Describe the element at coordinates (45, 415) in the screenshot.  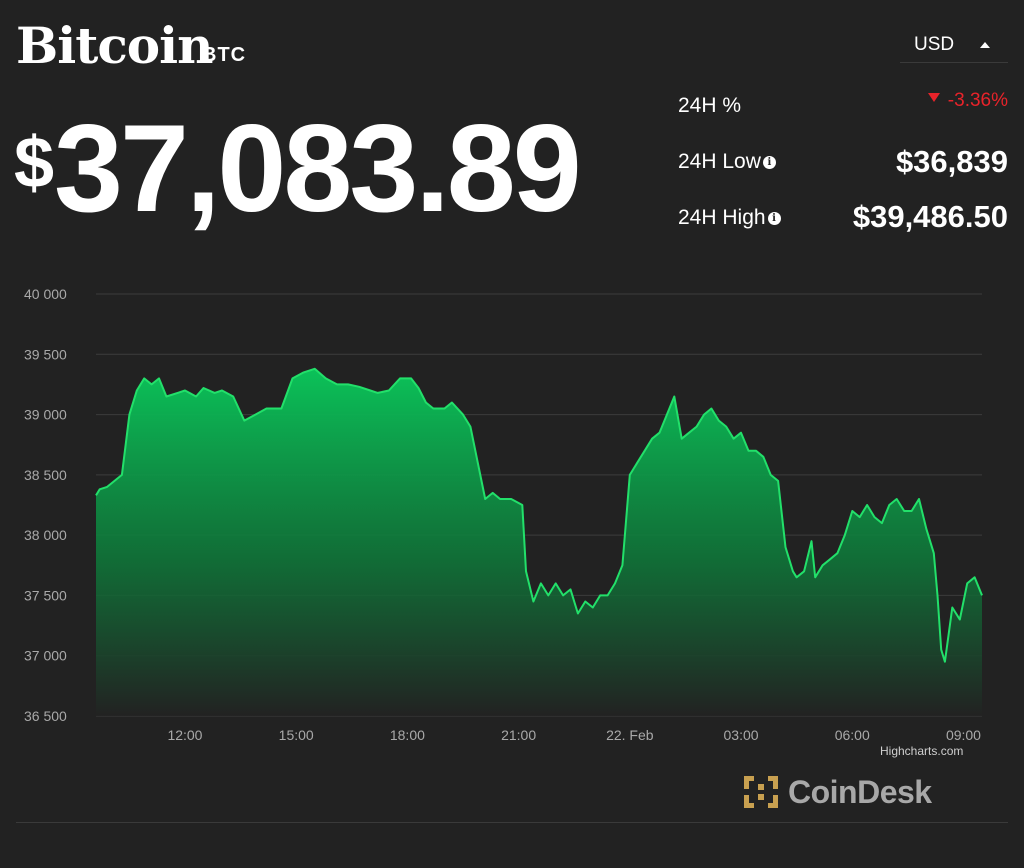
I see `y-tick-label: 39 000` at that location.